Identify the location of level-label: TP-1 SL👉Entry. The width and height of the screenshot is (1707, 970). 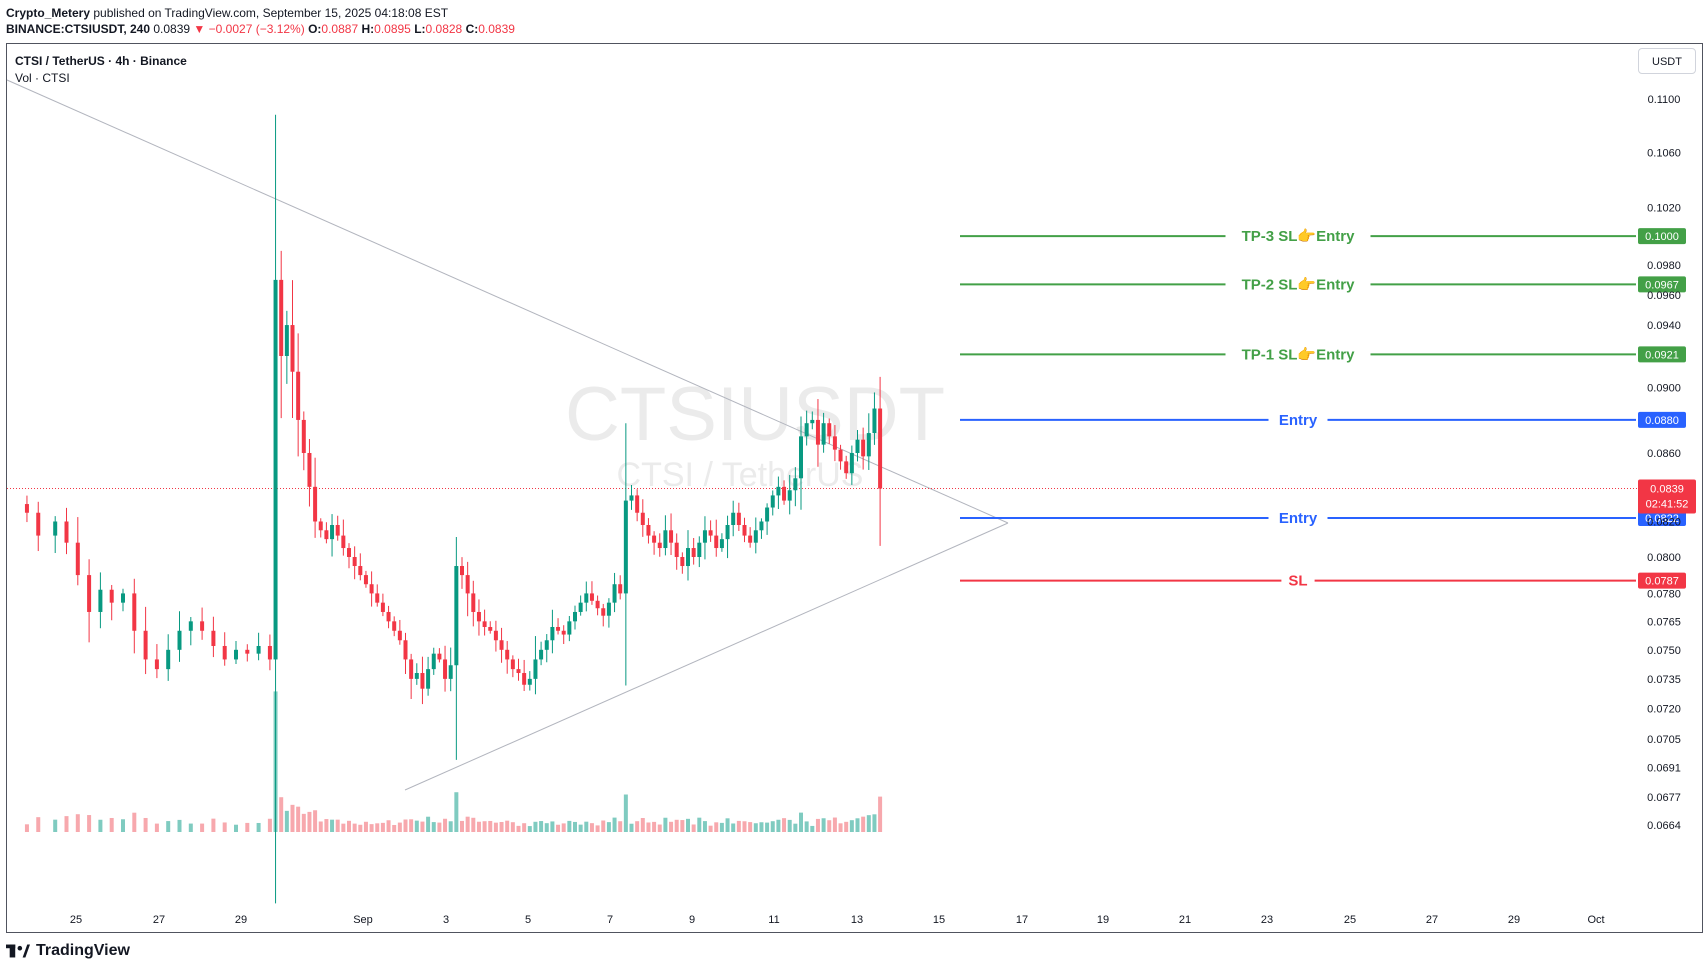
(1299, 354).